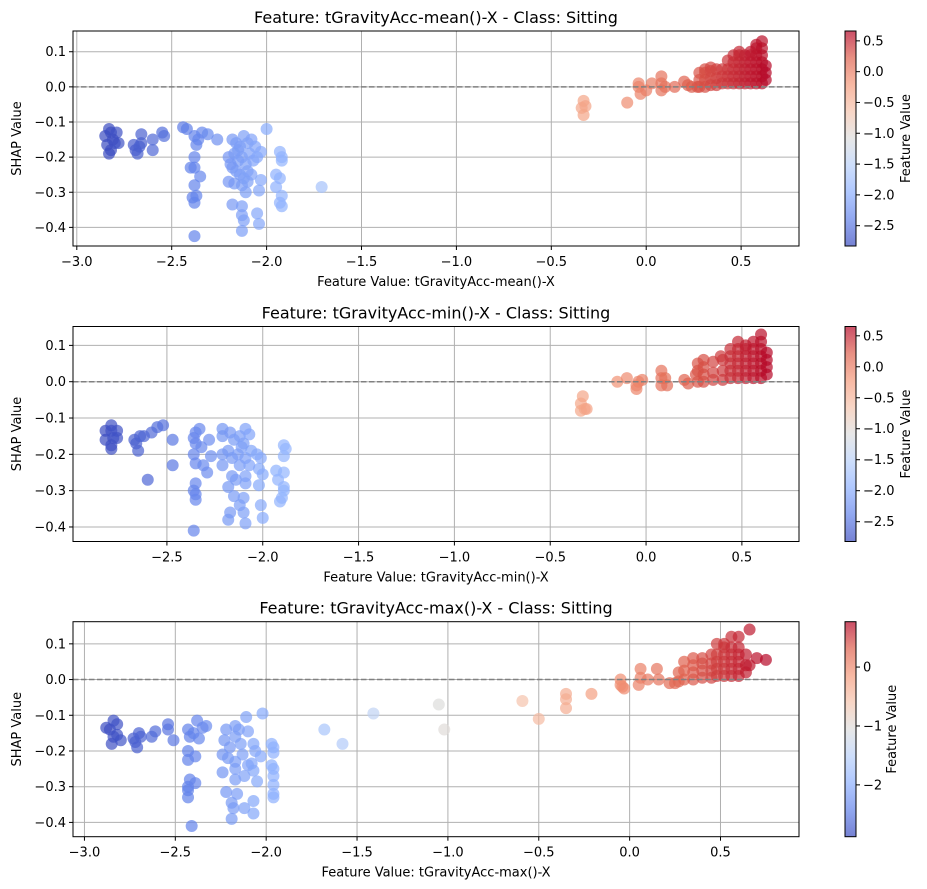 The image size is (927, 889). Describe the element at coordinates (879, 226) in the screenshot. I see `colorbar-tick-label: −2.5` at that location.